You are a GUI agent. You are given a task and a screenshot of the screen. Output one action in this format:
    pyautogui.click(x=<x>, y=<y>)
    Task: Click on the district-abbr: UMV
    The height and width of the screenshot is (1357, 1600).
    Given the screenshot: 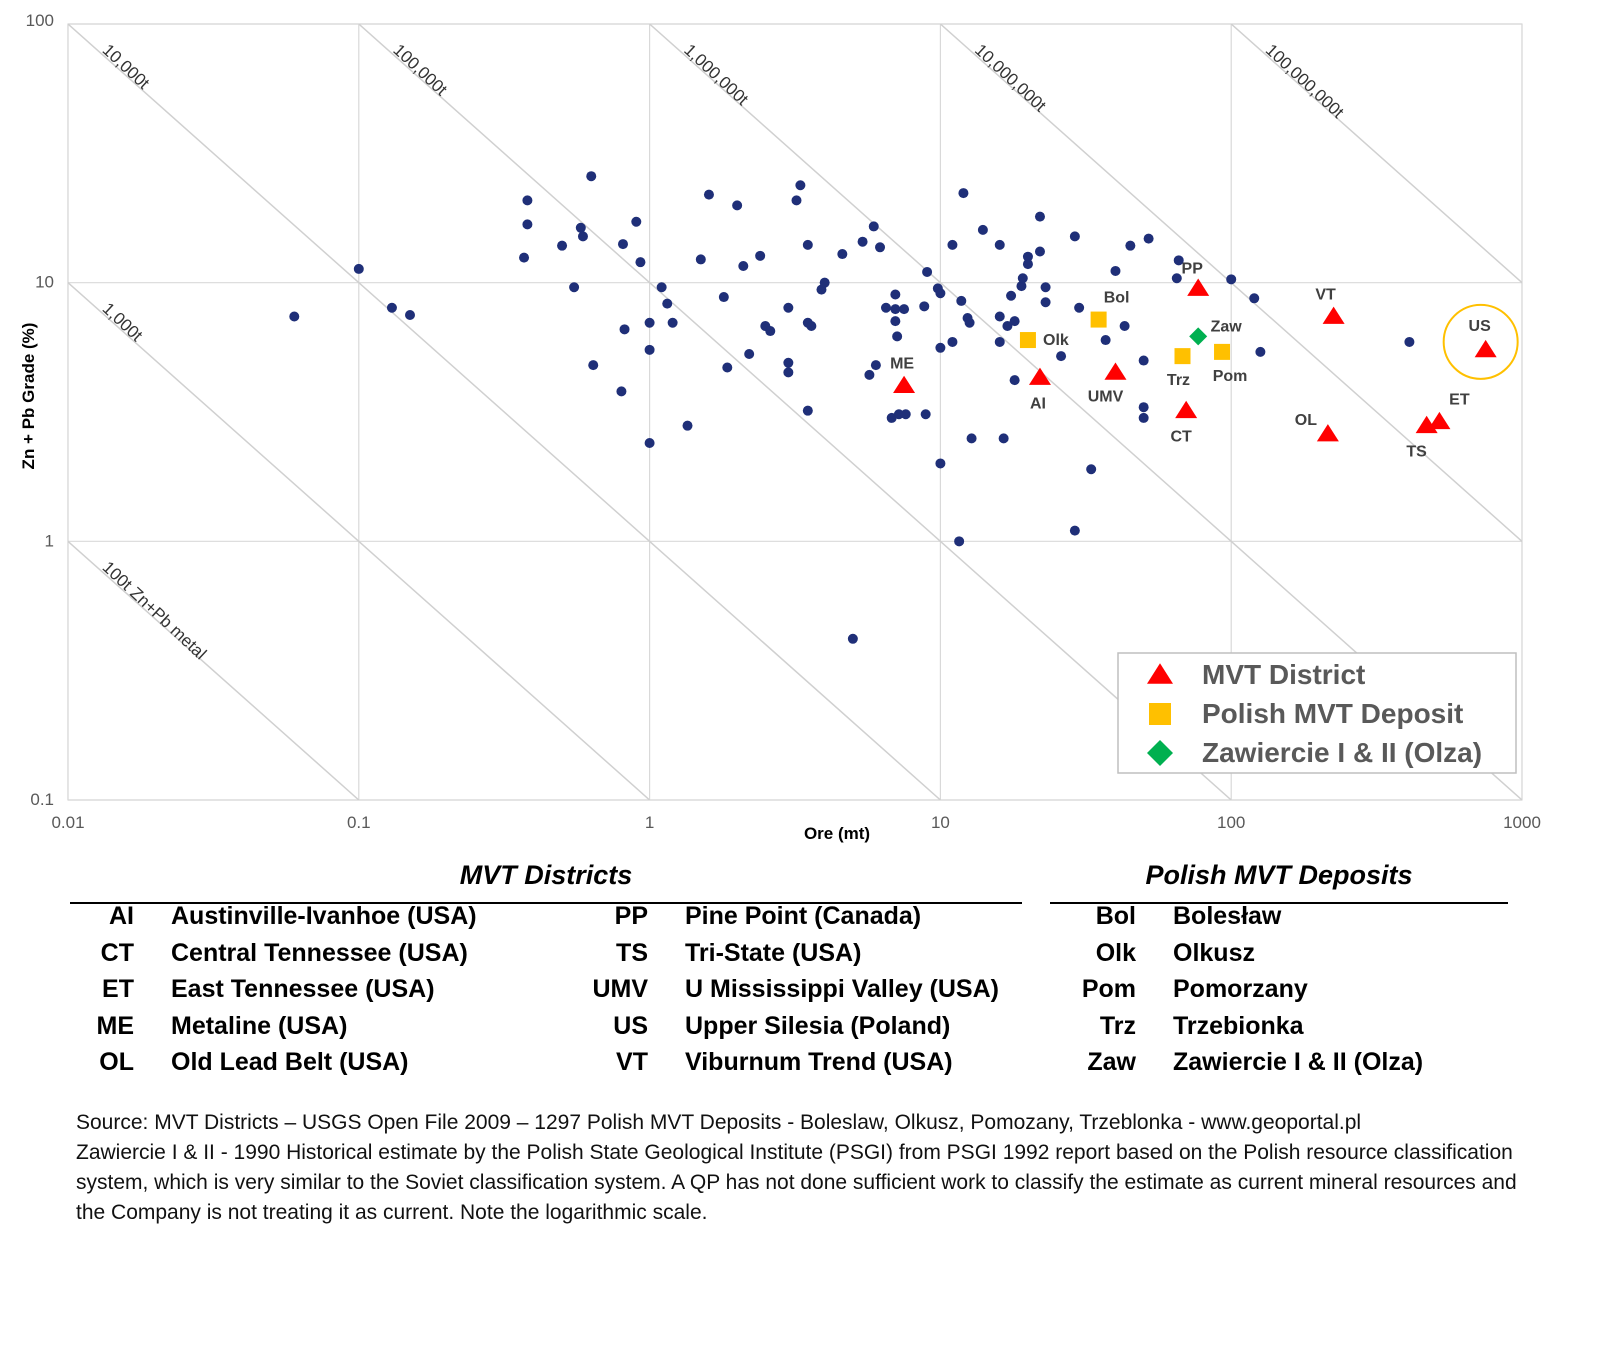 What is the action you would take?
    pyautogui.click(x=620, y=989)
    